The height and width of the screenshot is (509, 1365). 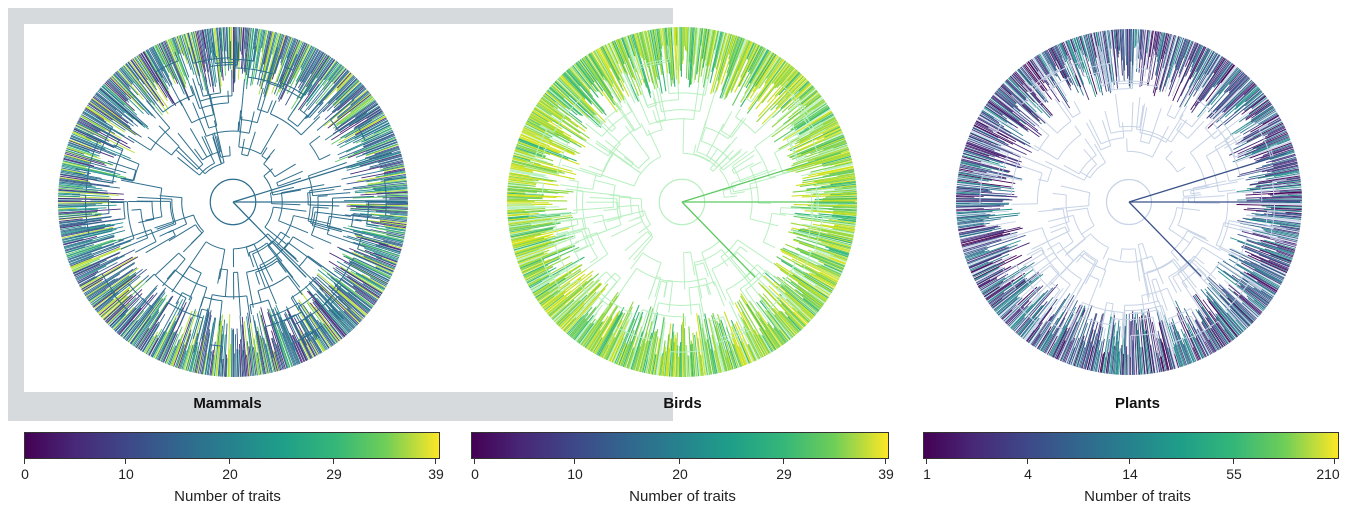 What do you see at coordinates (269, 239) in the screenshot?
I see `tree-basal-branch` at bounding box center [269, 239].